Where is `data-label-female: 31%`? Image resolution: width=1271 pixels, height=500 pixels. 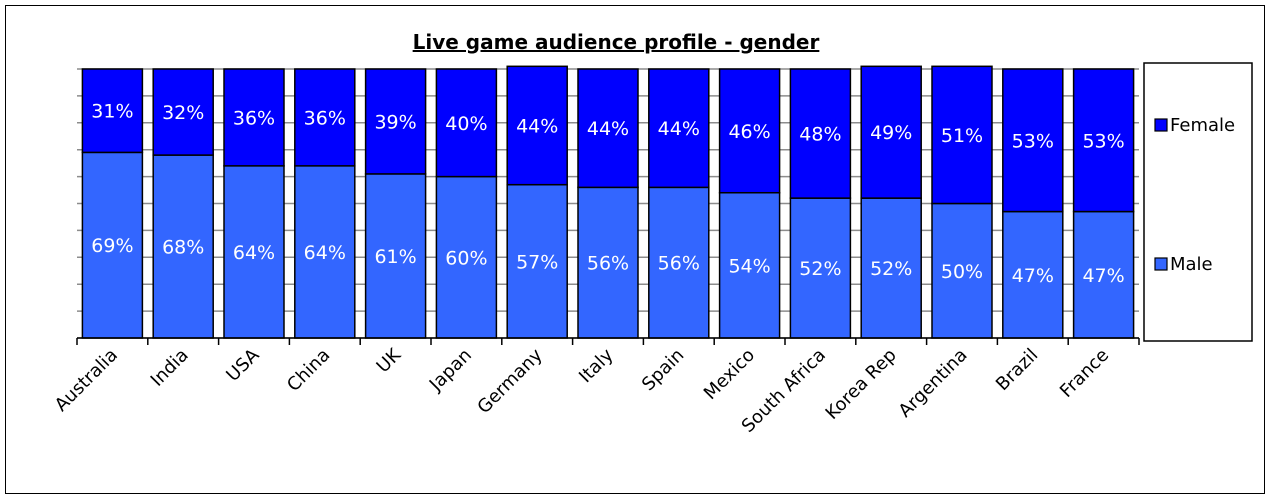 data-label-female: 31% is located at coordinates (112, 112).